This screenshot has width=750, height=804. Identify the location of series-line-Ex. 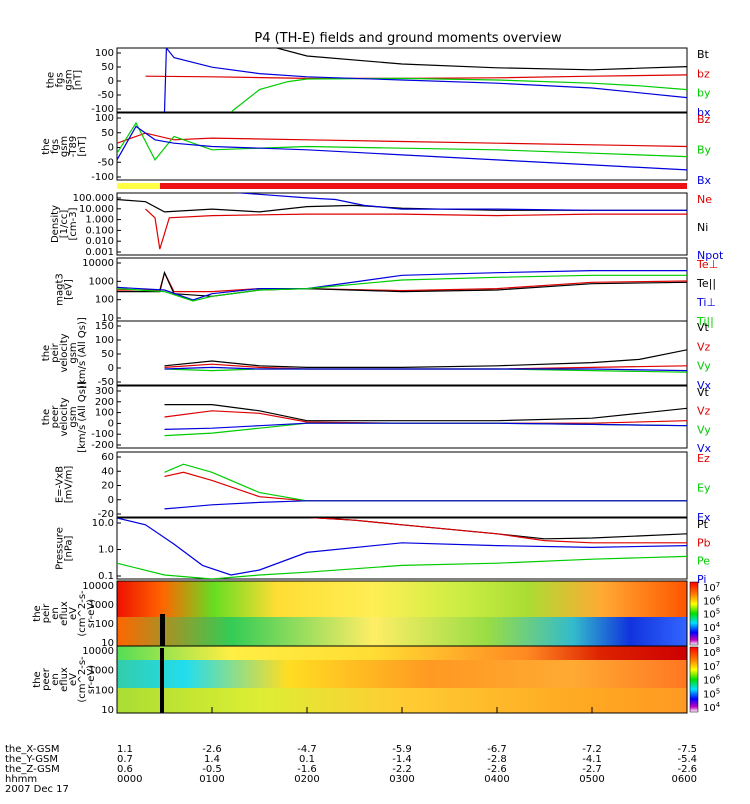
(425, 505).